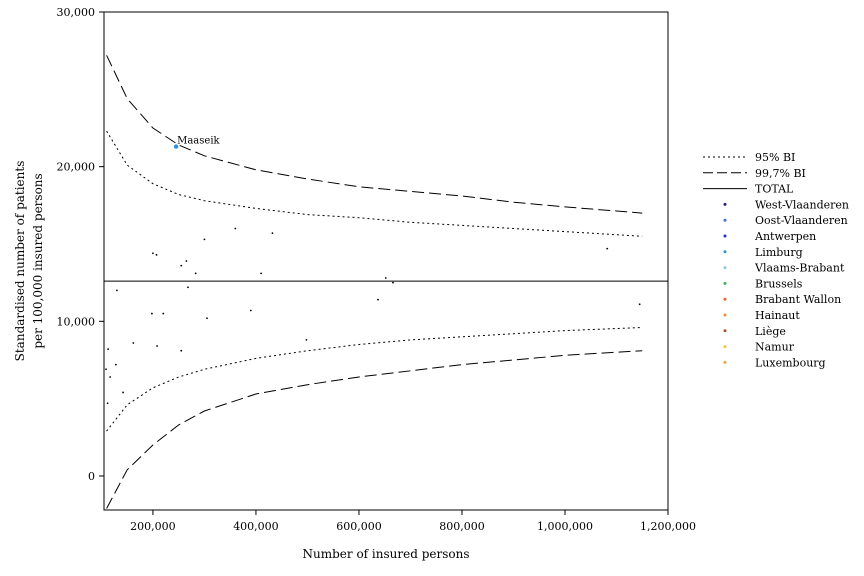  Describe the element at coordinates (386, 554) in the screenshot. I see `x-axis-title: Number of insured persons` at that location.